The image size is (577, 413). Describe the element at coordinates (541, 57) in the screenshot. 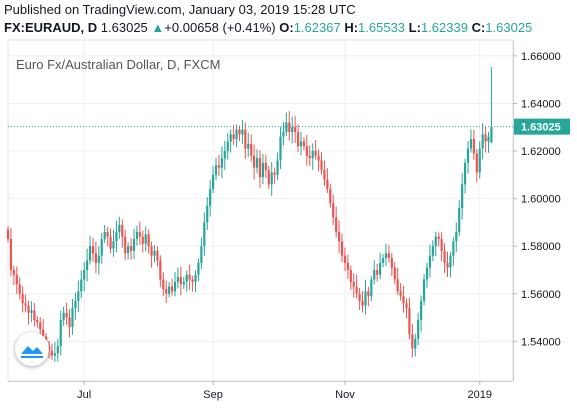

I see `y-tick-label: 1.66000` at that location.